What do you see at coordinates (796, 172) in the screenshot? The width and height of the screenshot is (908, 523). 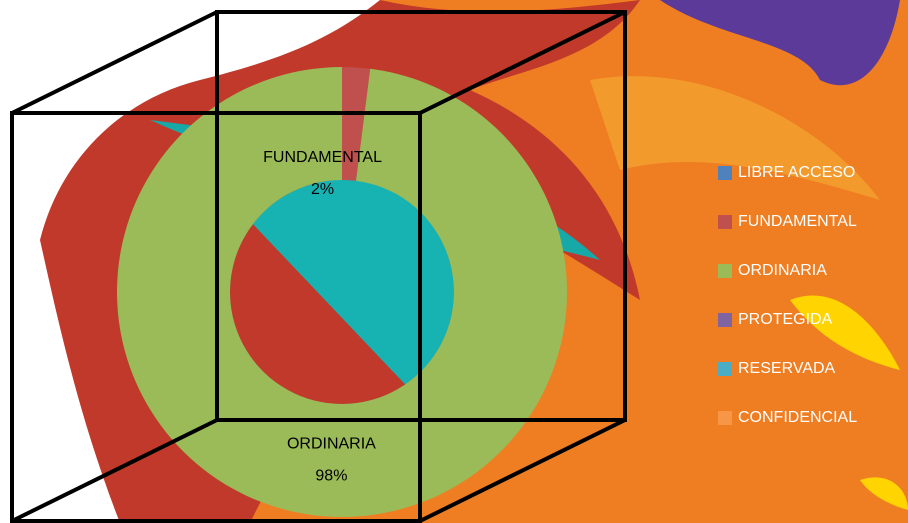 I see `legend-label: LIBRE ACCESO` at bounding box center [796, 172].